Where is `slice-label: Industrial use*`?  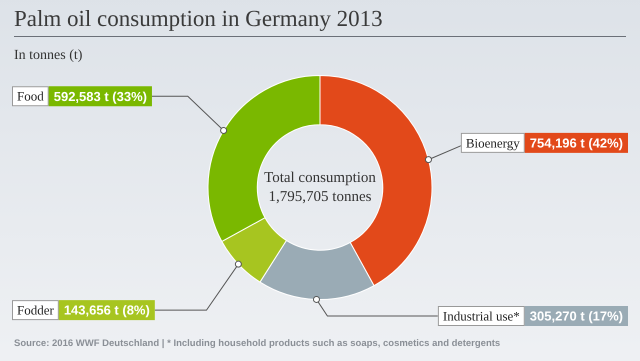
slice-label: Industrial use* is located at coordinates (481, 316).